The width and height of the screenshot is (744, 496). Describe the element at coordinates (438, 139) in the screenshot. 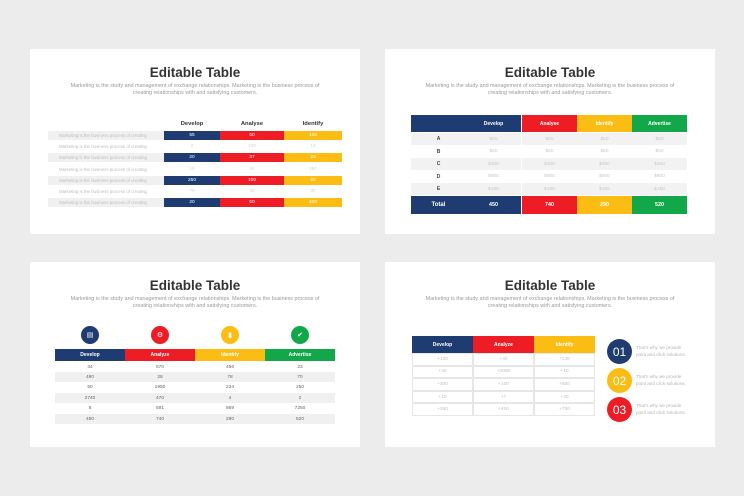

I see `row-label: A` at that location.